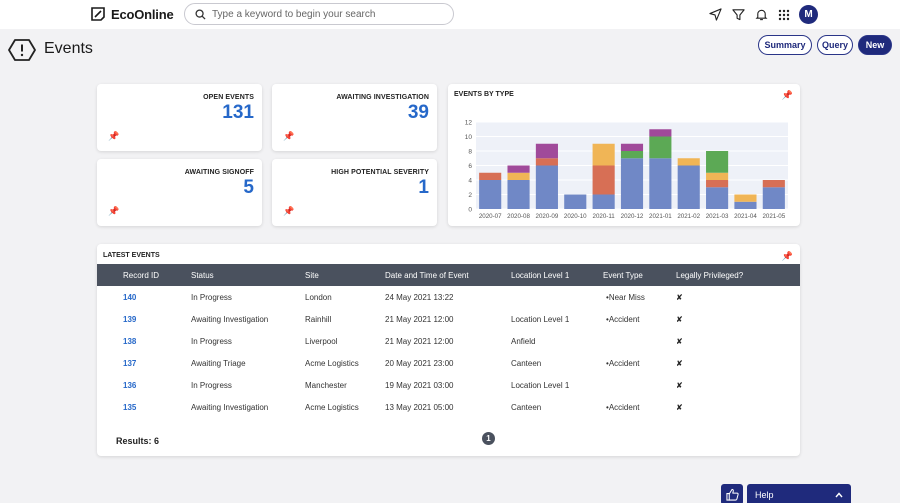 The height and width of the screenshot is (503, 900). Describe the element at coordinates (715, 15) in the screenshot. I see `send-icon` at that location.